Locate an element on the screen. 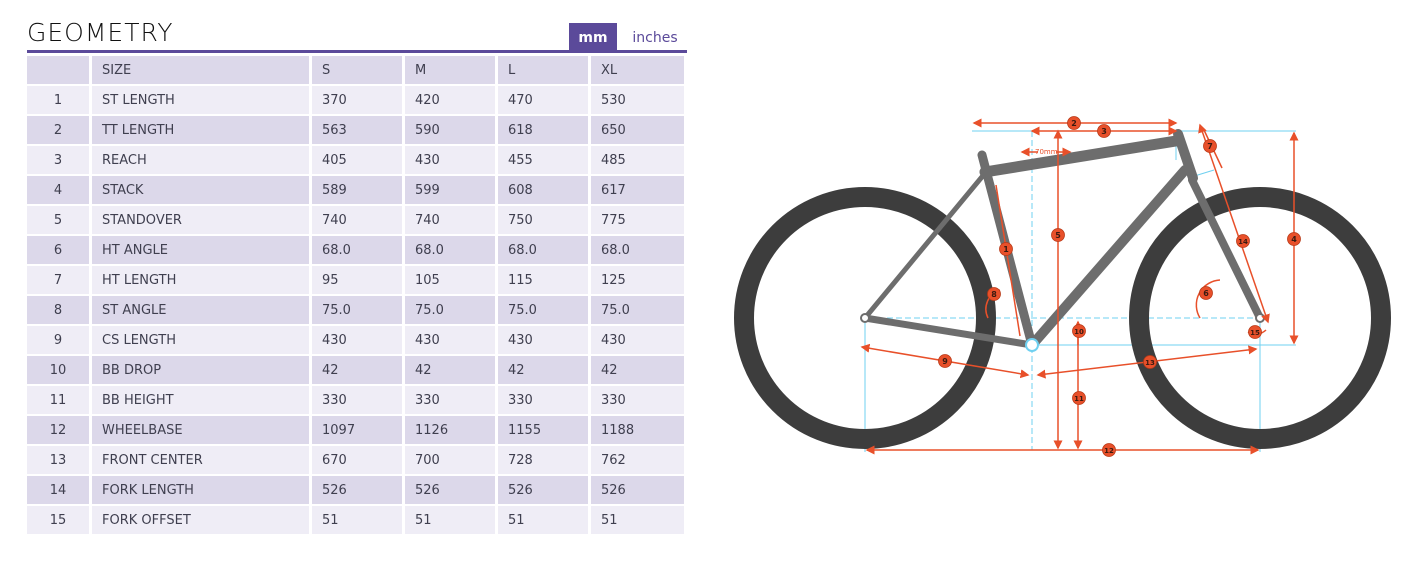  table-row: 4 STACK 589 599 608 617 is located at coordinates (357, 191).